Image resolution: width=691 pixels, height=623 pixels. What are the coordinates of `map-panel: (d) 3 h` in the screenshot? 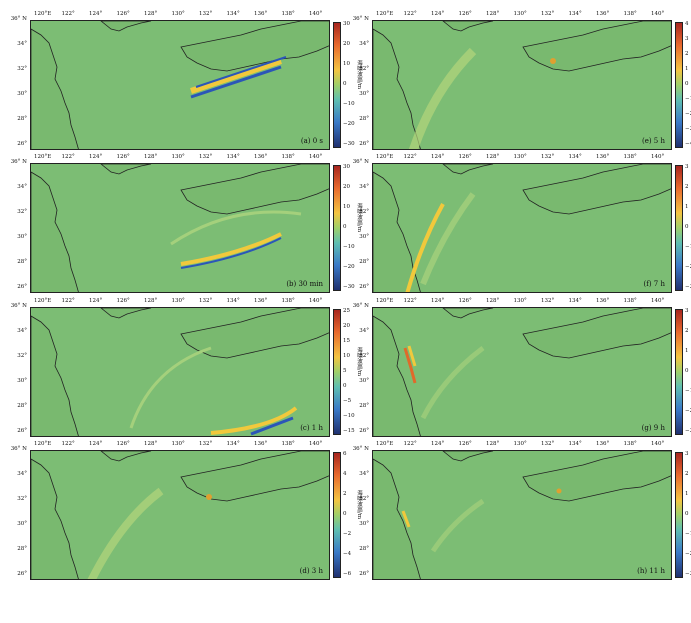 It's located at (180, 515).